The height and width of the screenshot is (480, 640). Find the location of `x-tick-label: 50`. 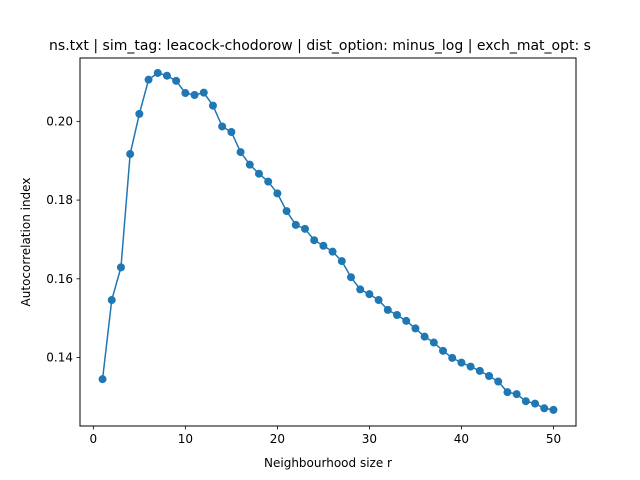

x-tick-label: 50 is located at coordinates (553, 439).